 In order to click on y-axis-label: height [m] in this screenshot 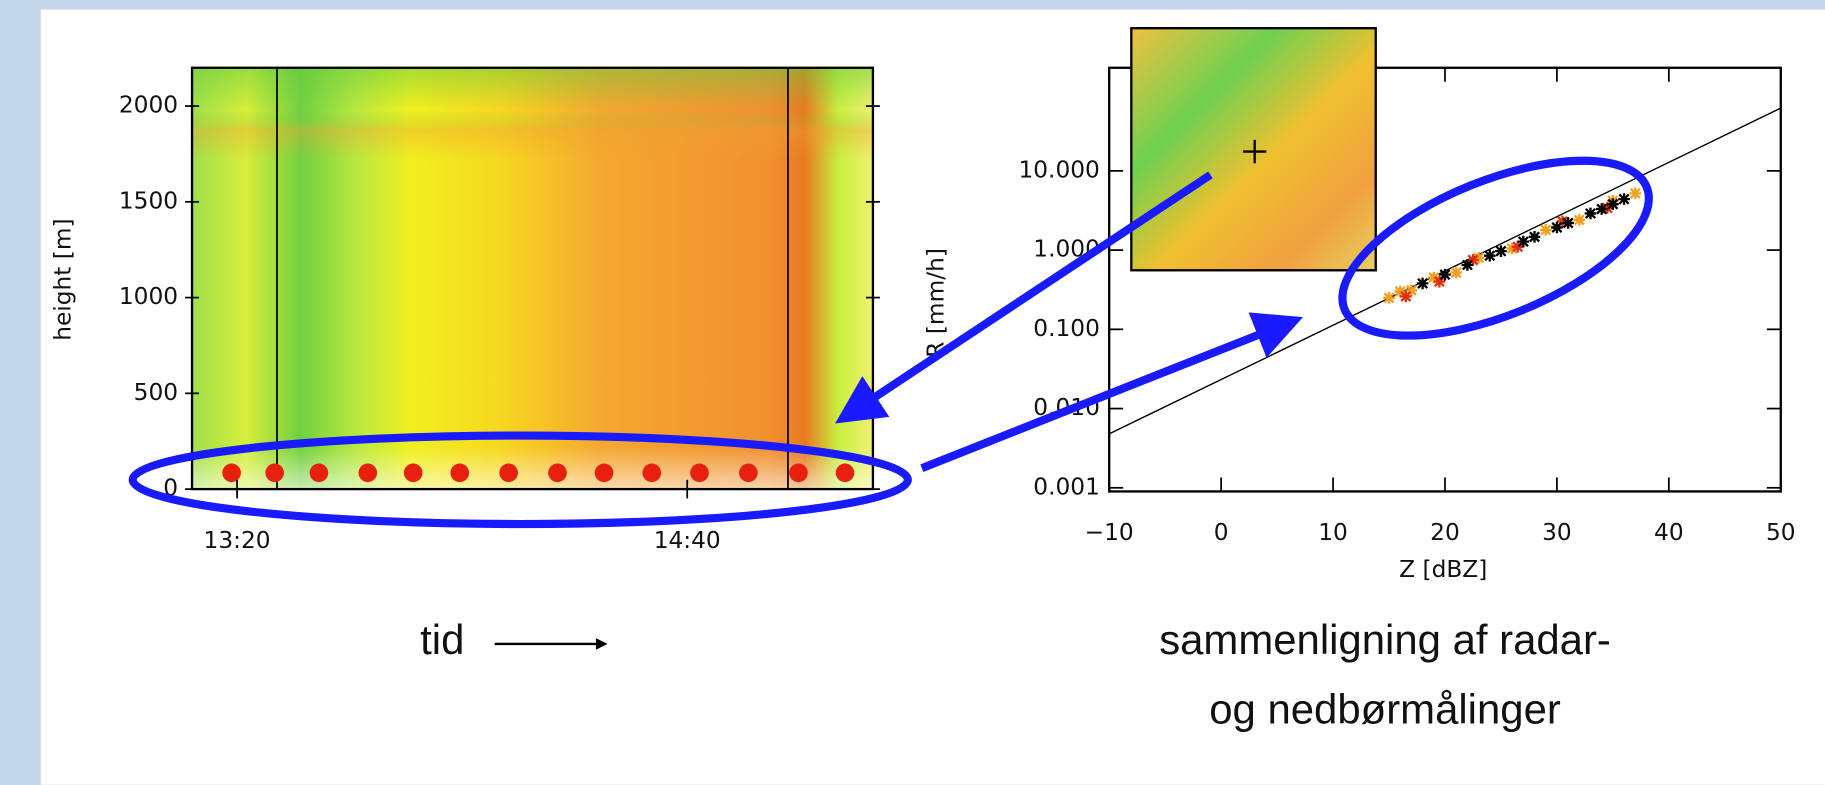, I will do `click(63, 279)`.